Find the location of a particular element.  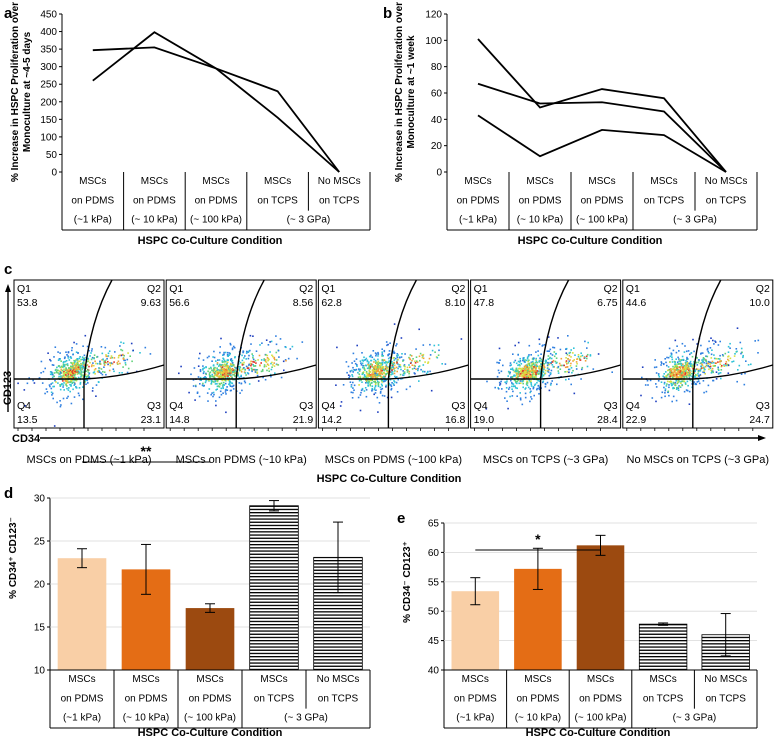

flow-q2-value: 8.56 is located at coordinates (303, 303).